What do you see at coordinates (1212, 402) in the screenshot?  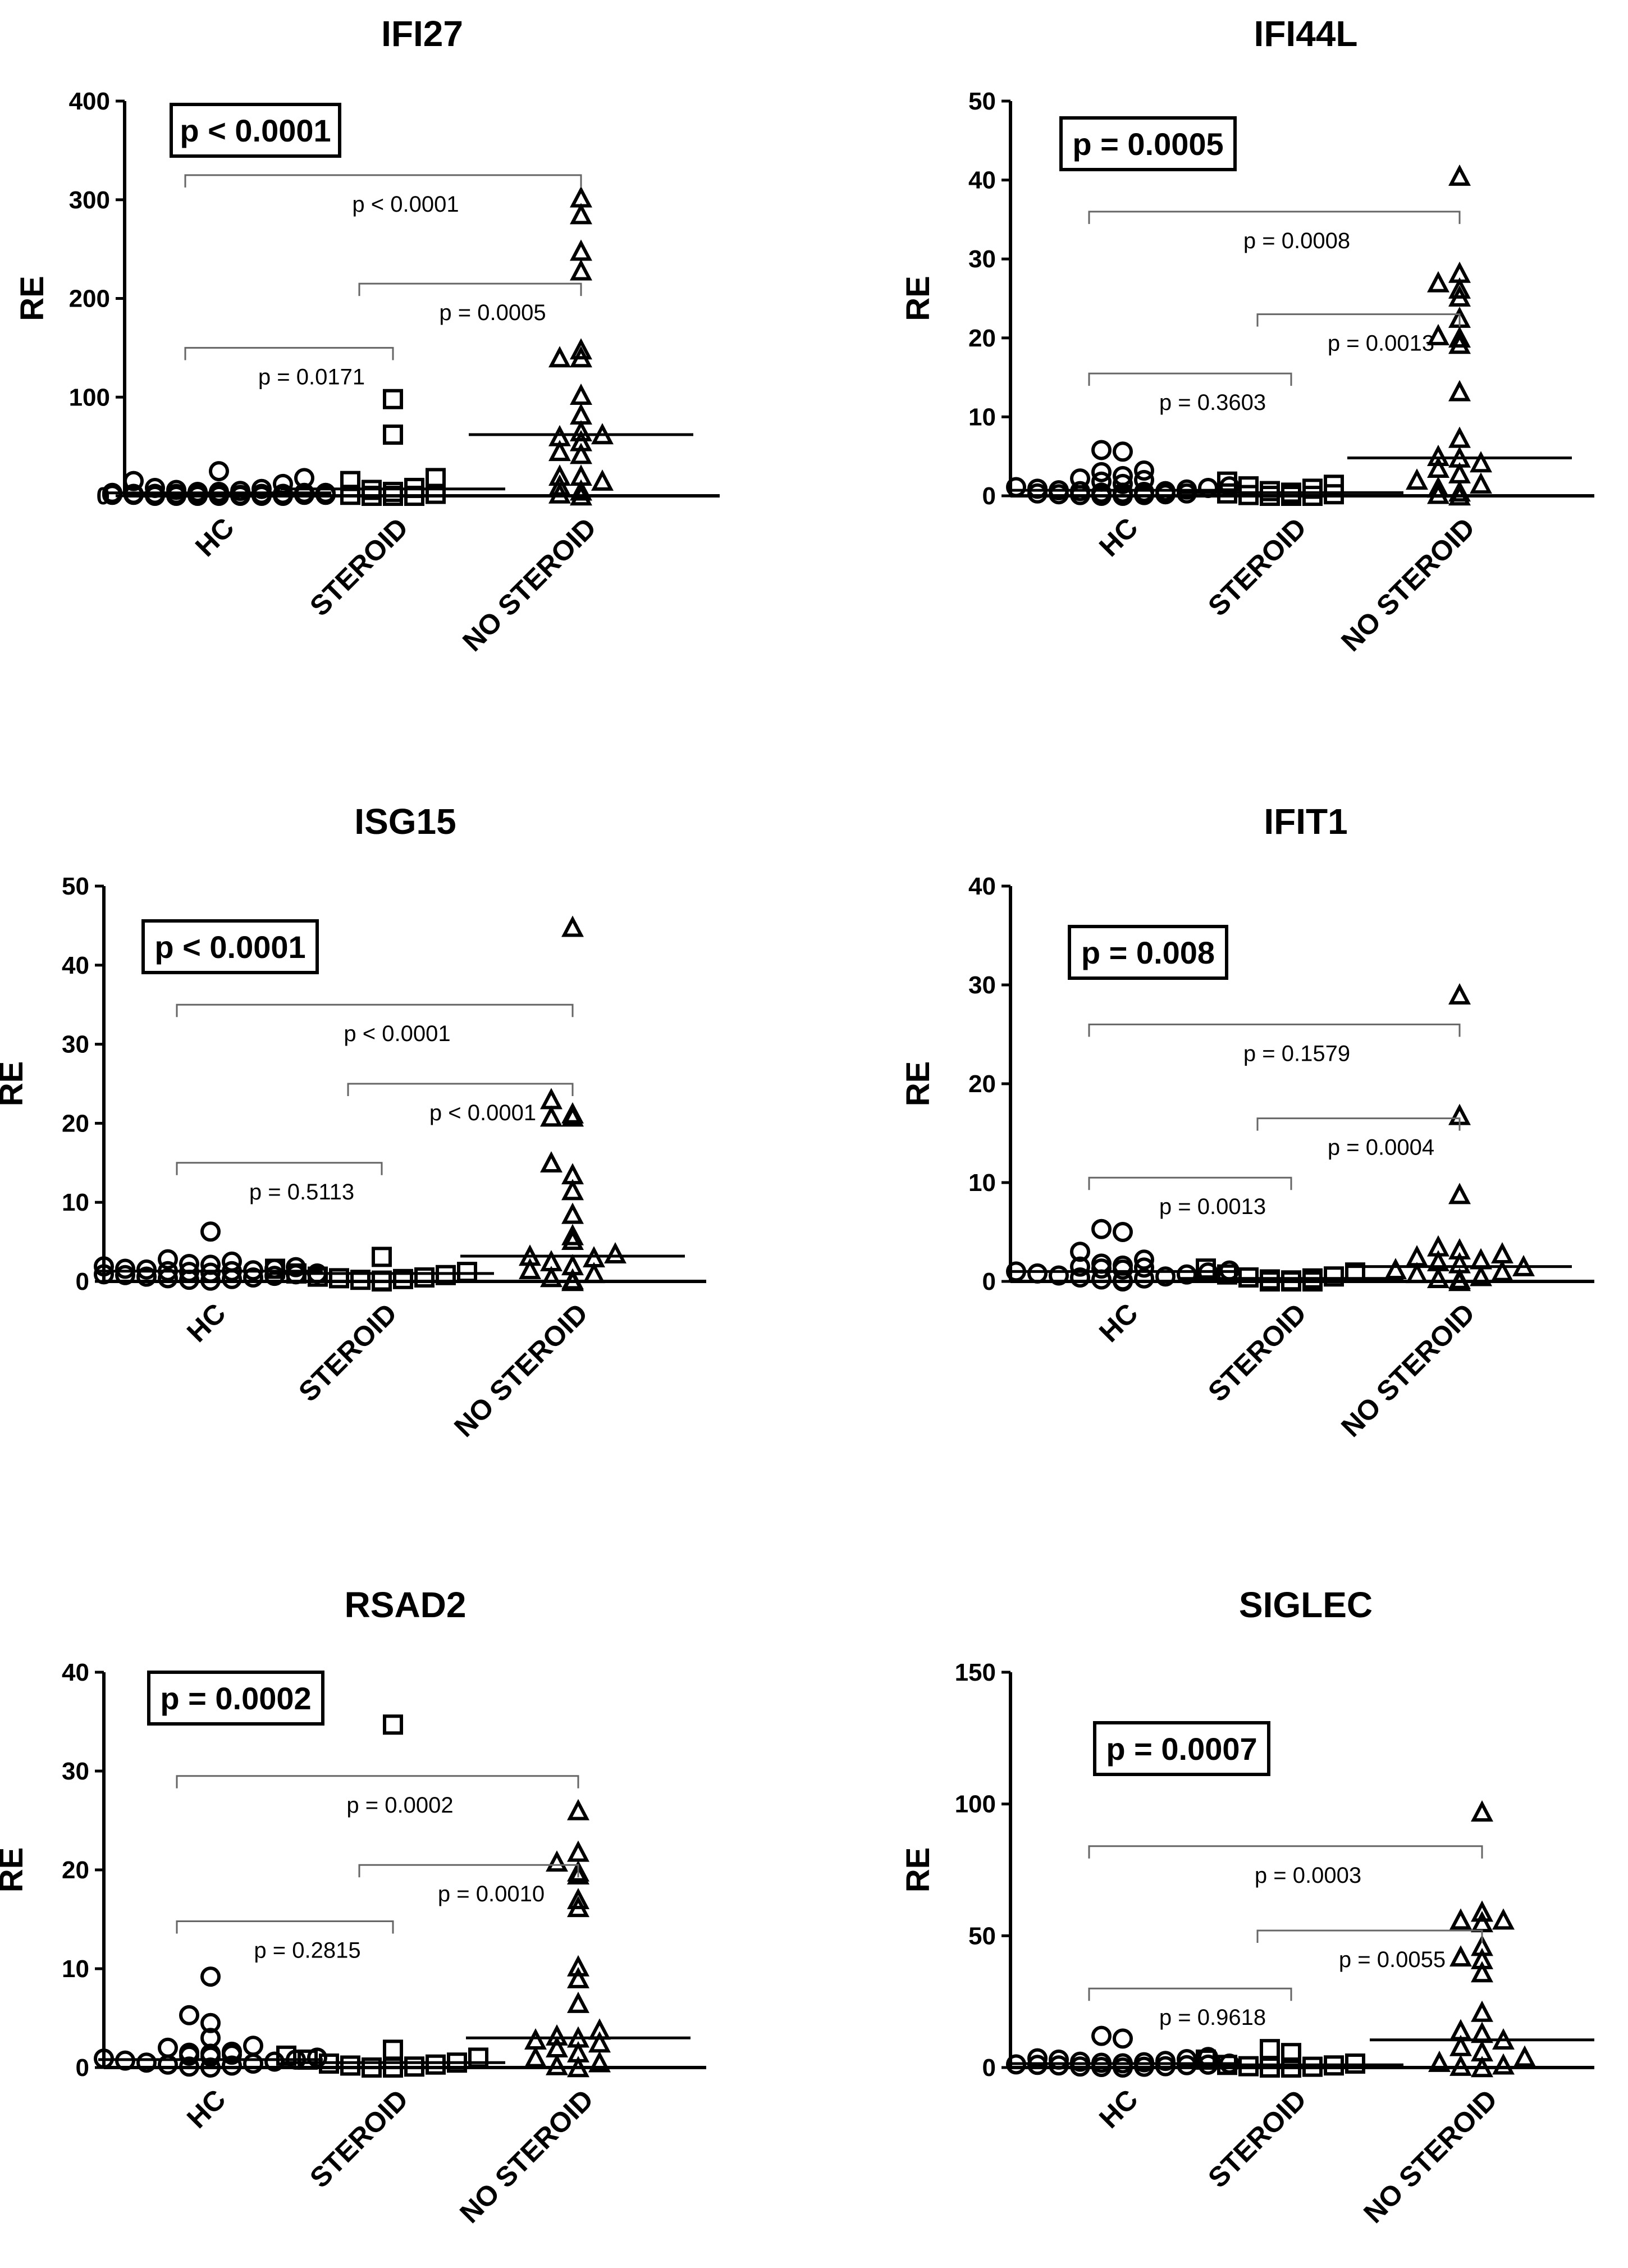 I see `comparison-p-value: p = 0.3603` at bounding box center [1212, 402].